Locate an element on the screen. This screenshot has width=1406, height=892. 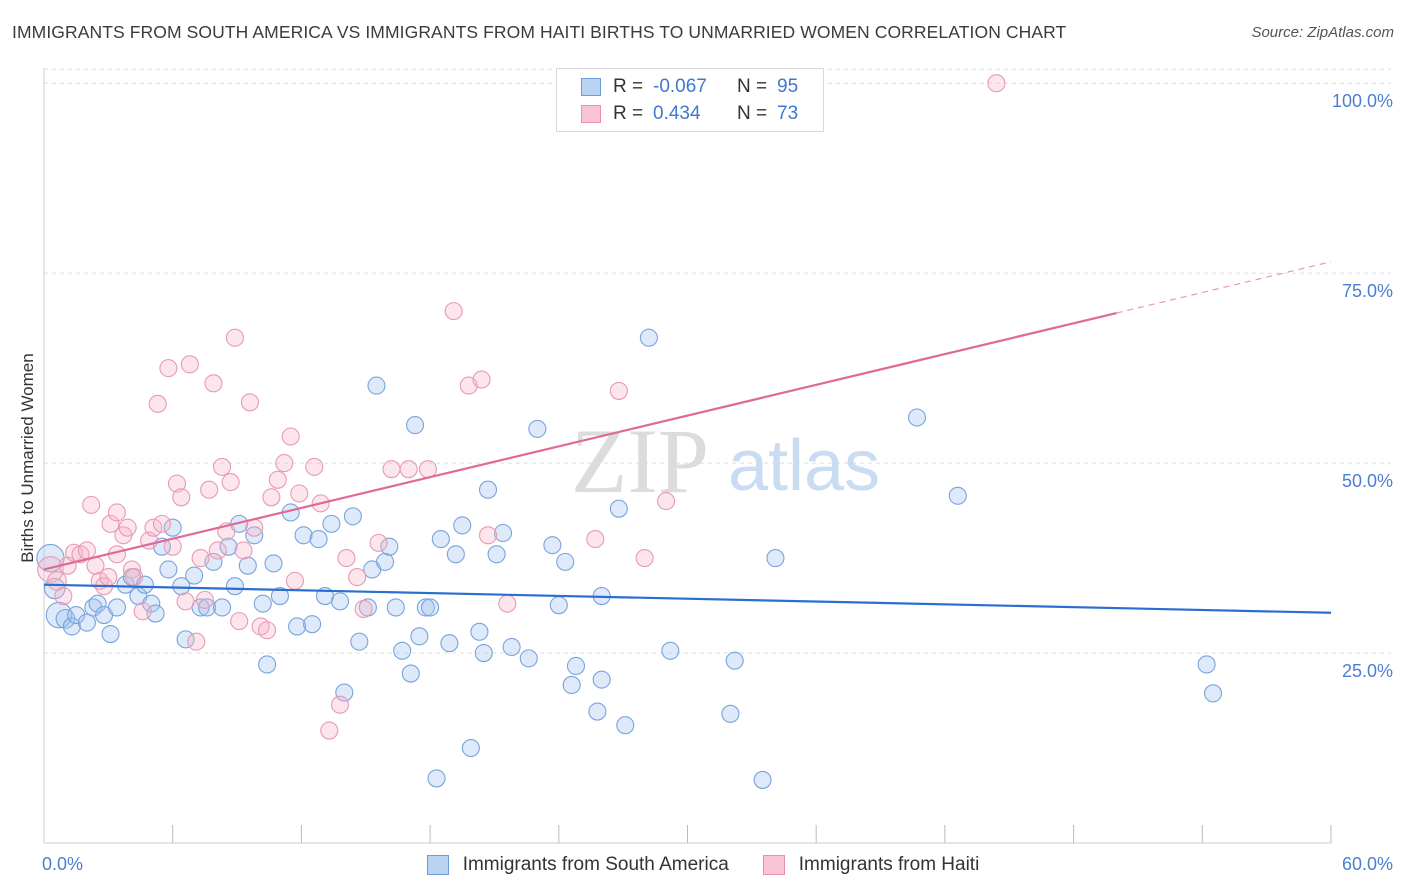
legend-swatch-south-america is located at coordinates (591, 87).